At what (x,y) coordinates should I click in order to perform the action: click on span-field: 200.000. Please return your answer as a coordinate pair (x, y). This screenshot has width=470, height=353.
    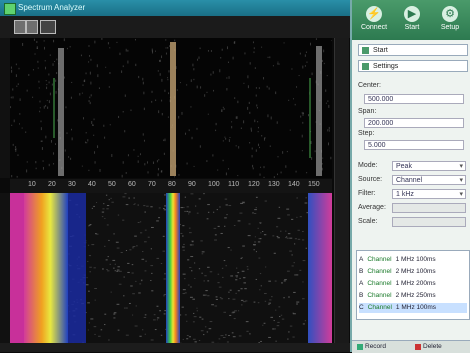
    Looking at the image, I should click on (414, 123).